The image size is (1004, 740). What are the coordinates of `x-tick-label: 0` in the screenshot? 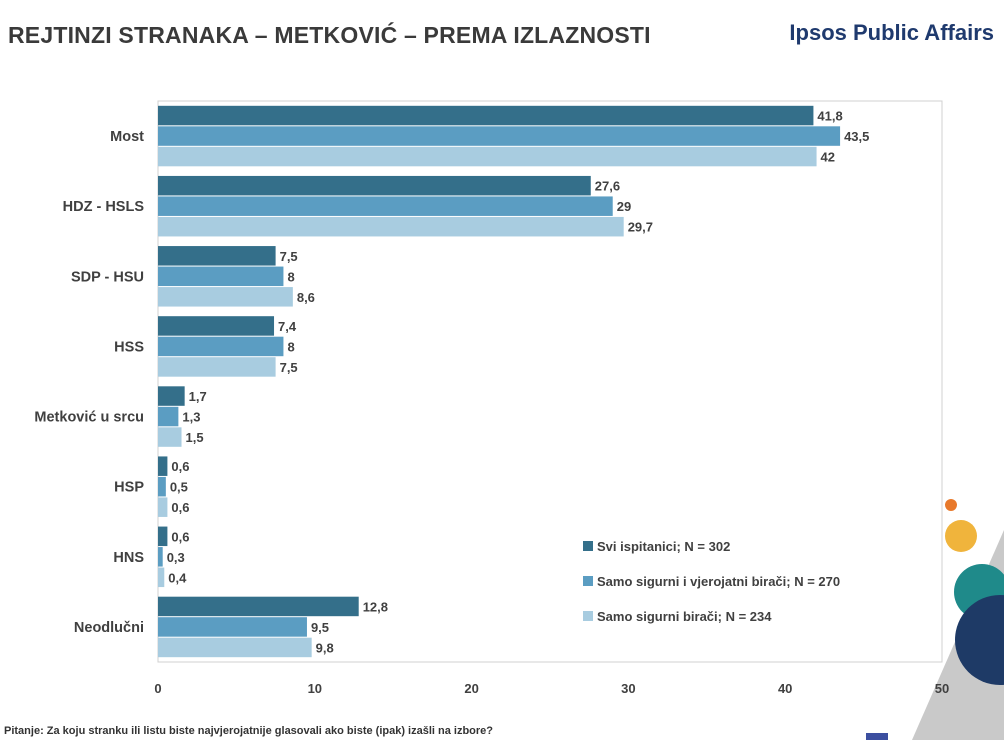 It's located at (157, 688).